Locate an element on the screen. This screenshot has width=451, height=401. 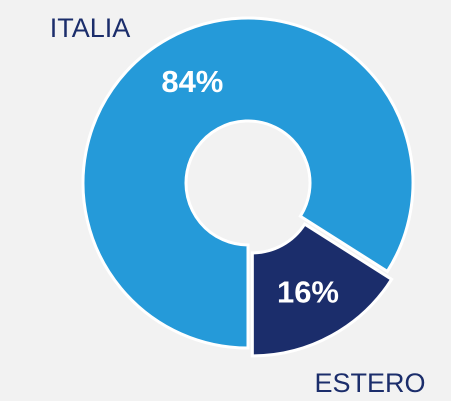
category-label: ESTERO is located at coordinates (369, 383).